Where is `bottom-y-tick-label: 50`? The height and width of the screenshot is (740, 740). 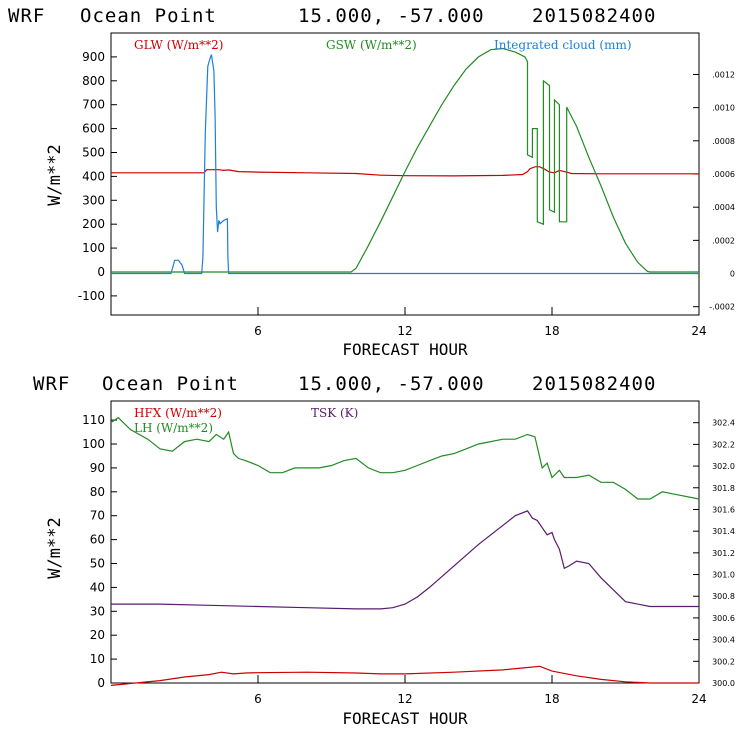 bottom-y-tick-label: 50 is located at coordinates (97, 564).